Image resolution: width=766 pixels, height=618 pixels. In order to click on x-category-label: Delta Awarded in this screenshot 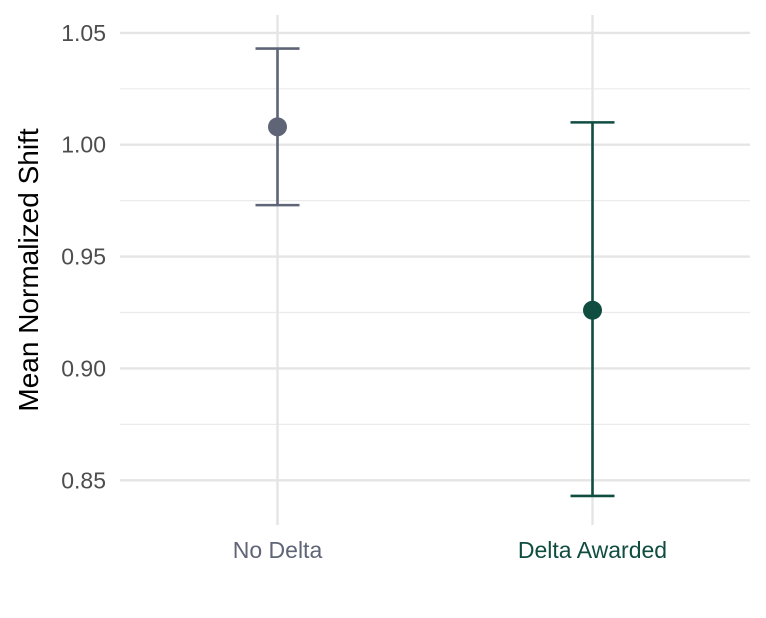, I will do `click(592, 550)`.